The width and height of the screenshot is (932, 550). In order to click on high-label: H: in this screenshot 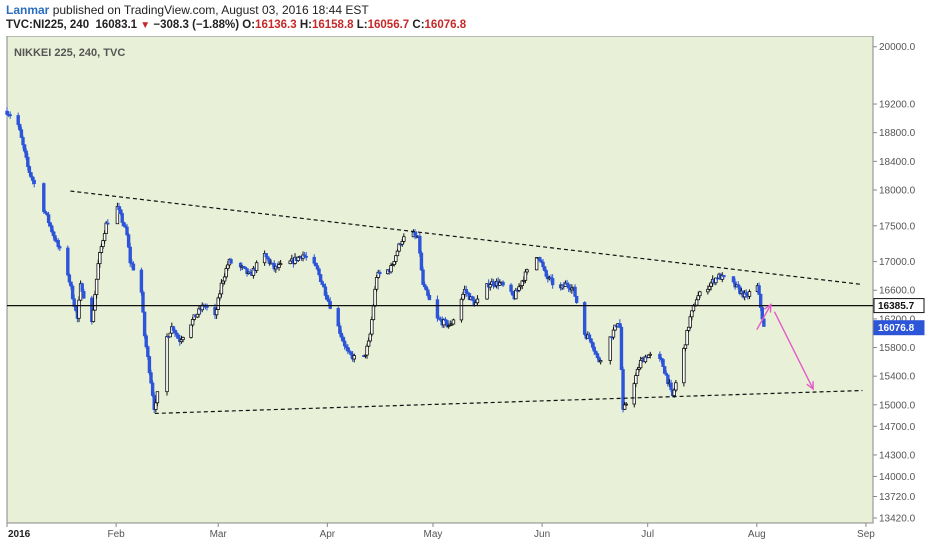, I will do `click(305, 25)`.